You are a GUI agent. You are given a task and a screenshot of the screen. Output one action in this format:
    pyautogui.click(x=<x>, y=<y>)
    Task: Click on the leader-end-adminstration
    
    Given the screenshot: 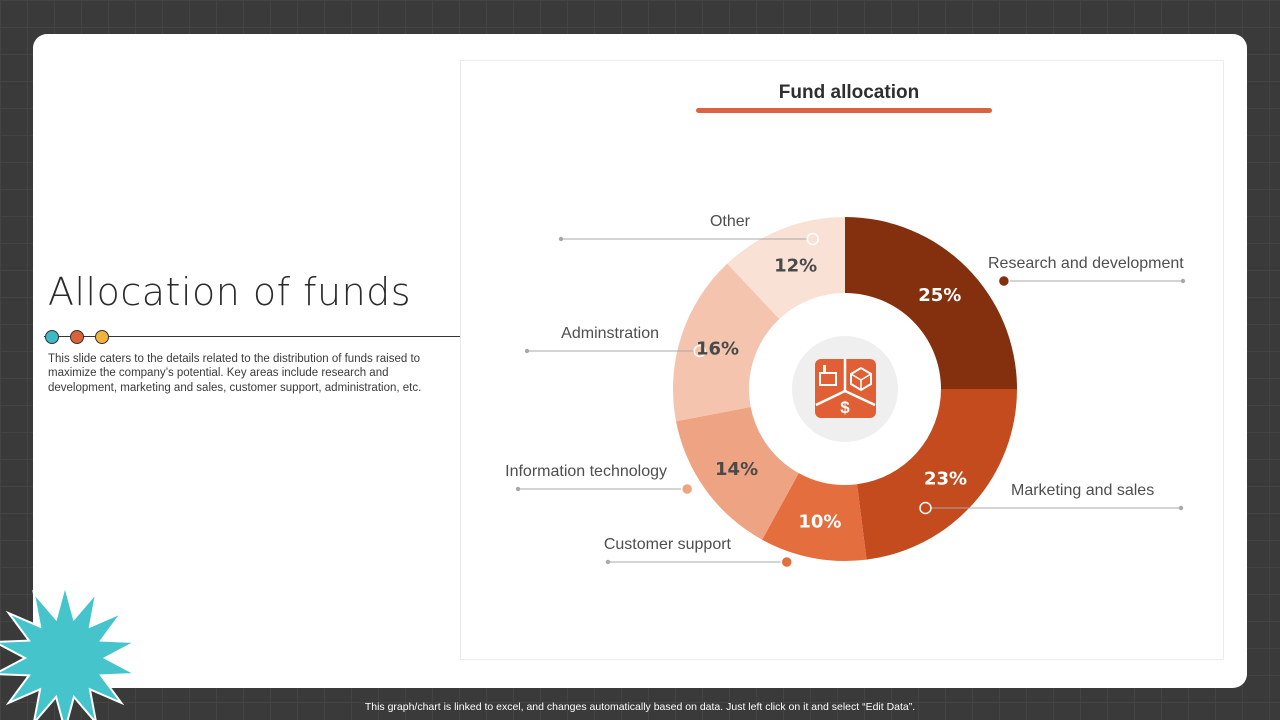 What is the action you would take?
    pyautogui.click(x=527, y=351)
    